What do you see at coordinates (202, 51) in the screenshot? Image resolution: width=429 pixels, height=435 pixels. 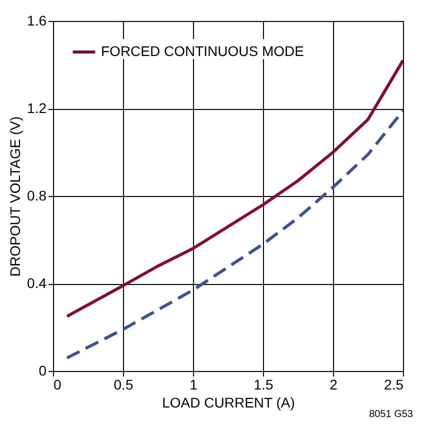 I see `legend-label: FORCED CONTINUOUS MODE` at bounding box center [202, 51].